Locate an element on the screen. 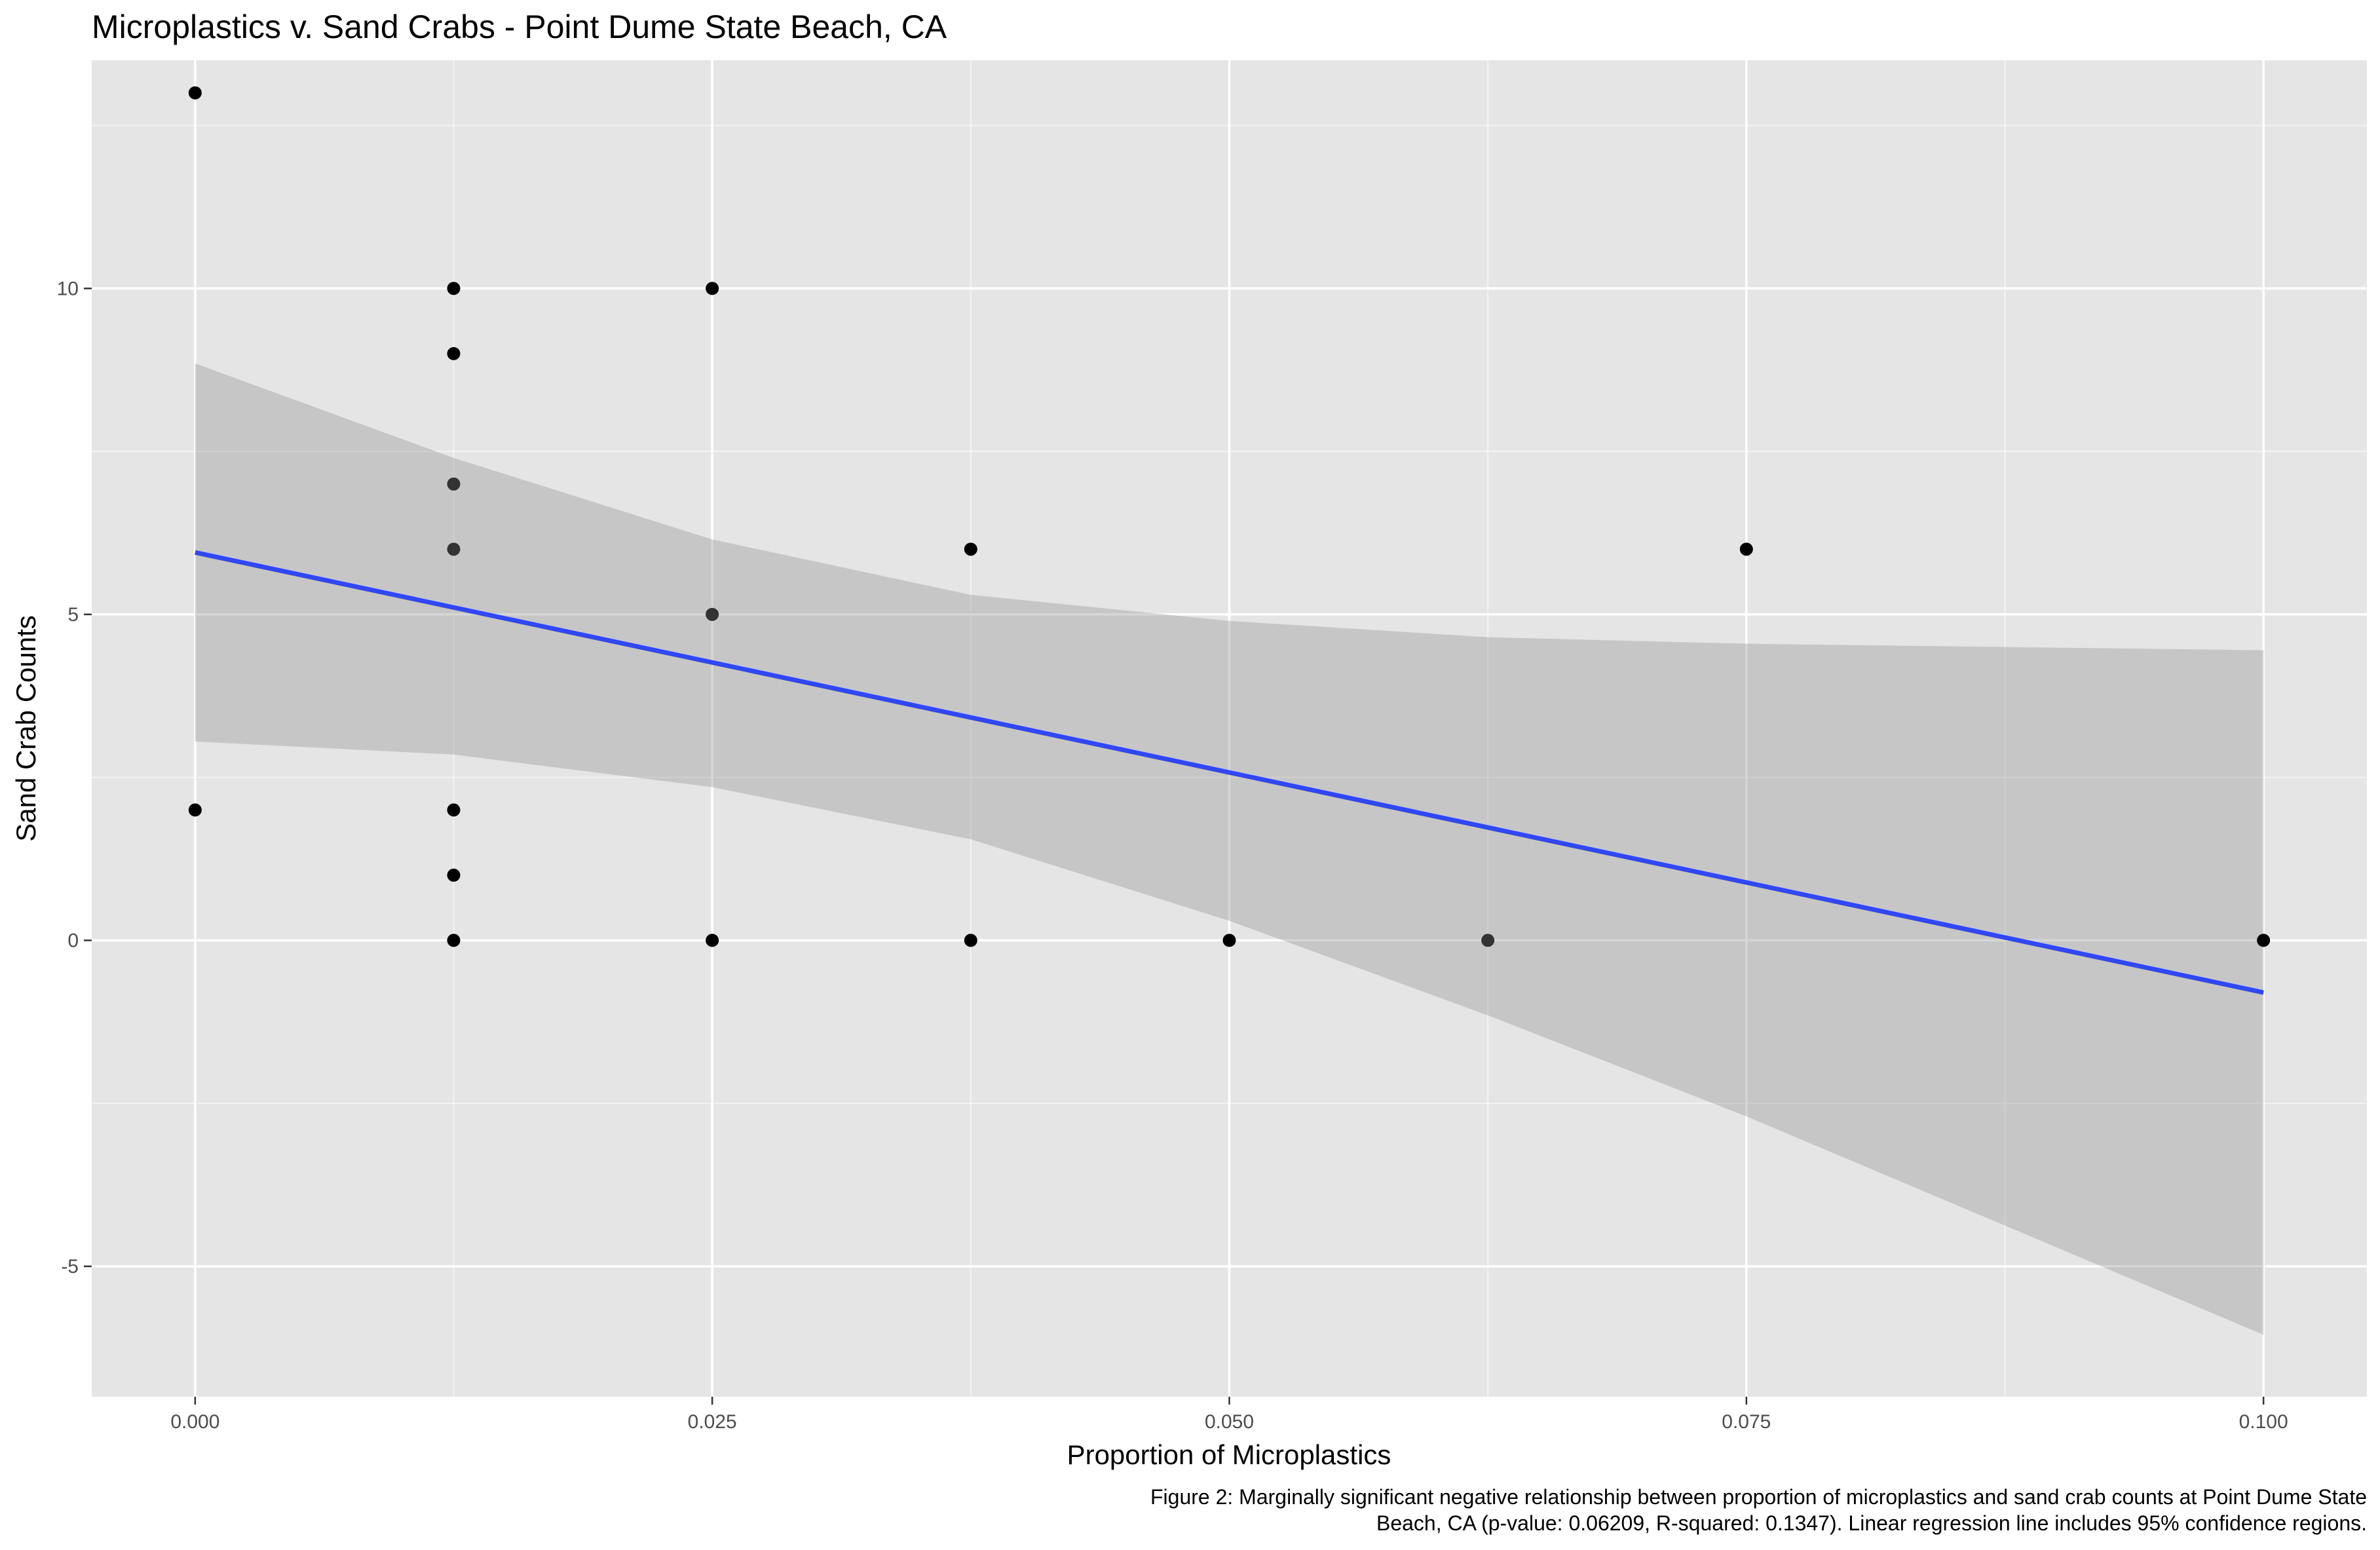  x-tick-label: 0.100 is located at coordinates (2263, 1422).